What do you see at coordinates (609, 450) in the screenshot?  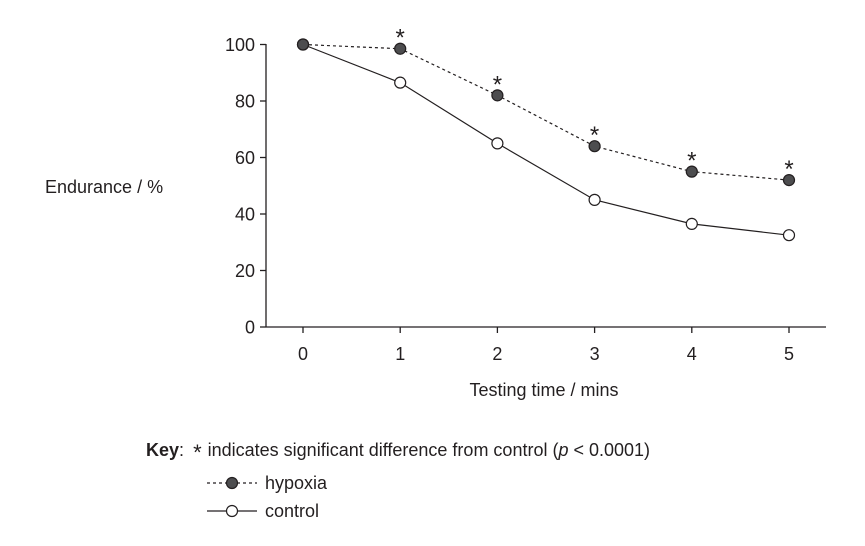 I see `key-p-value: < 0.0001)` at bounding box center [609, 450].